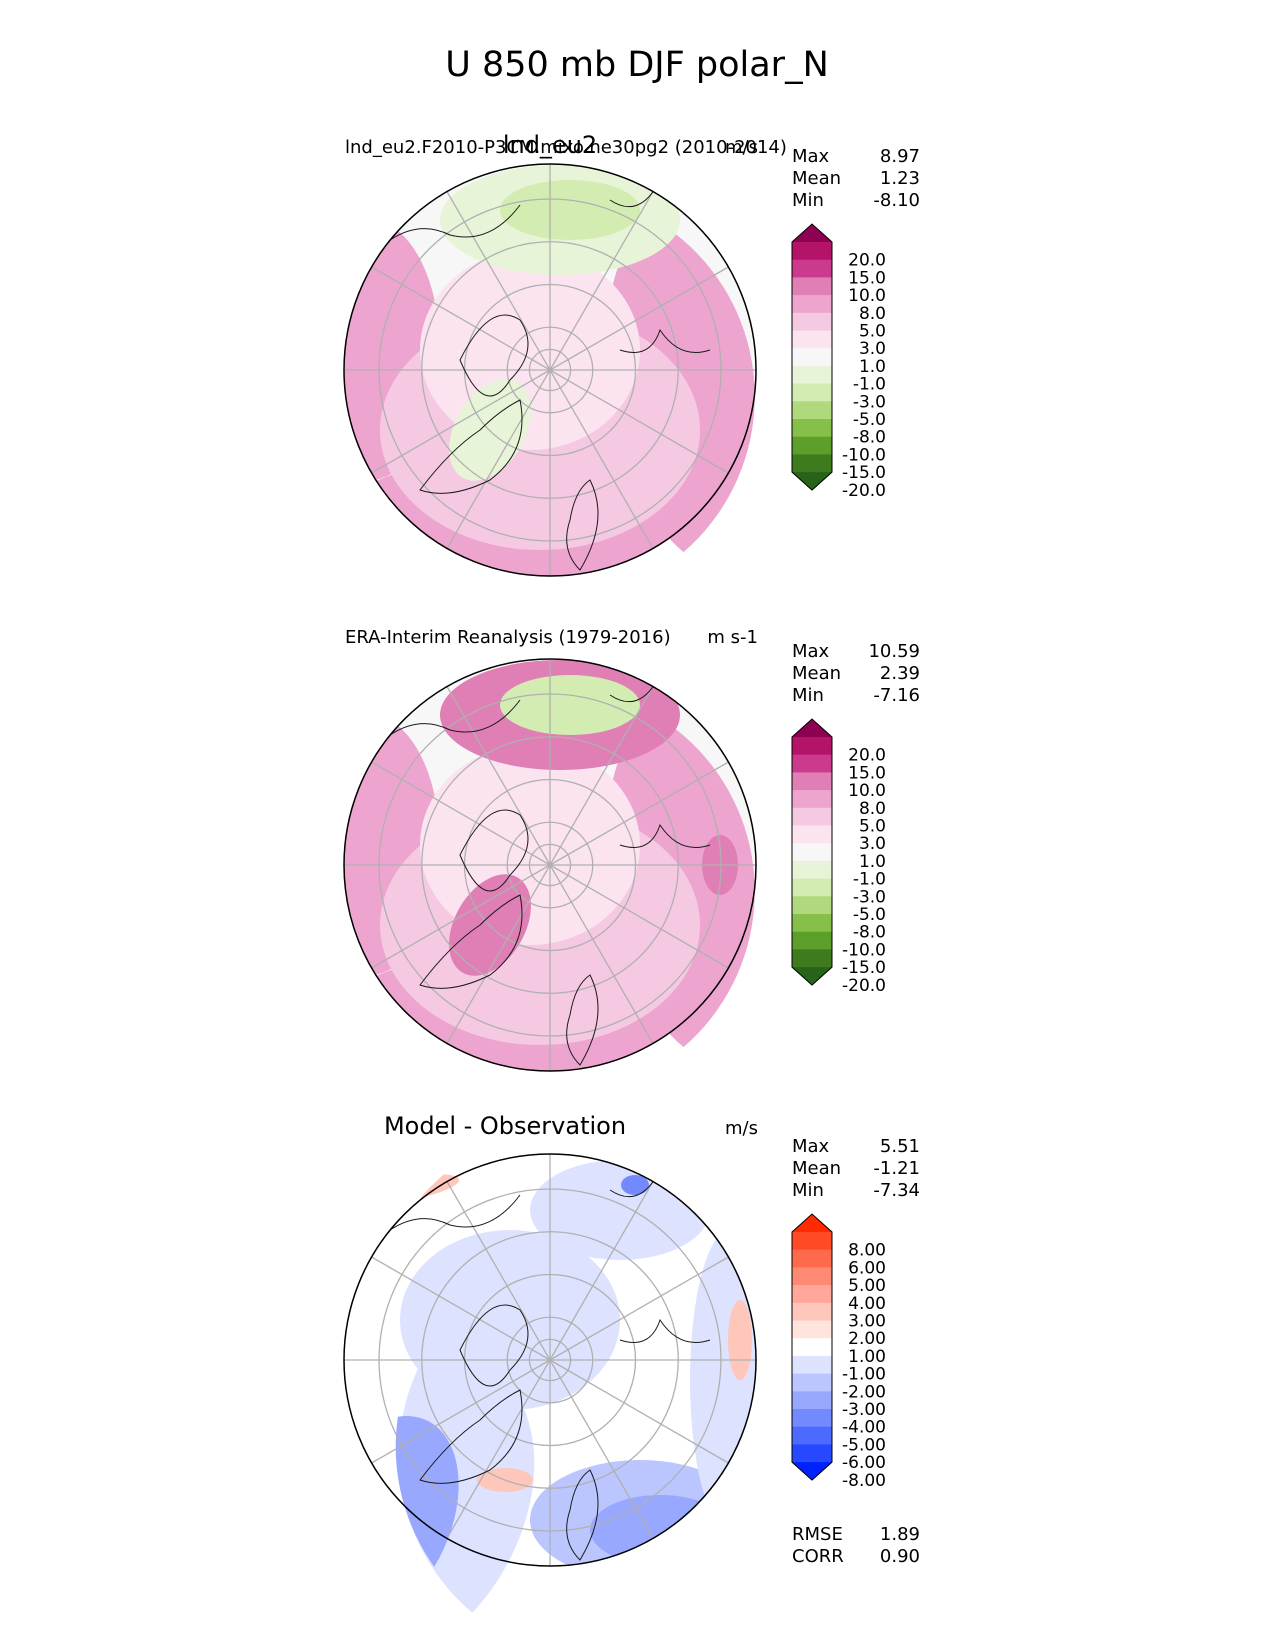  I want to click on colorbar-tick-label: -3.00, so click(864, 1410).